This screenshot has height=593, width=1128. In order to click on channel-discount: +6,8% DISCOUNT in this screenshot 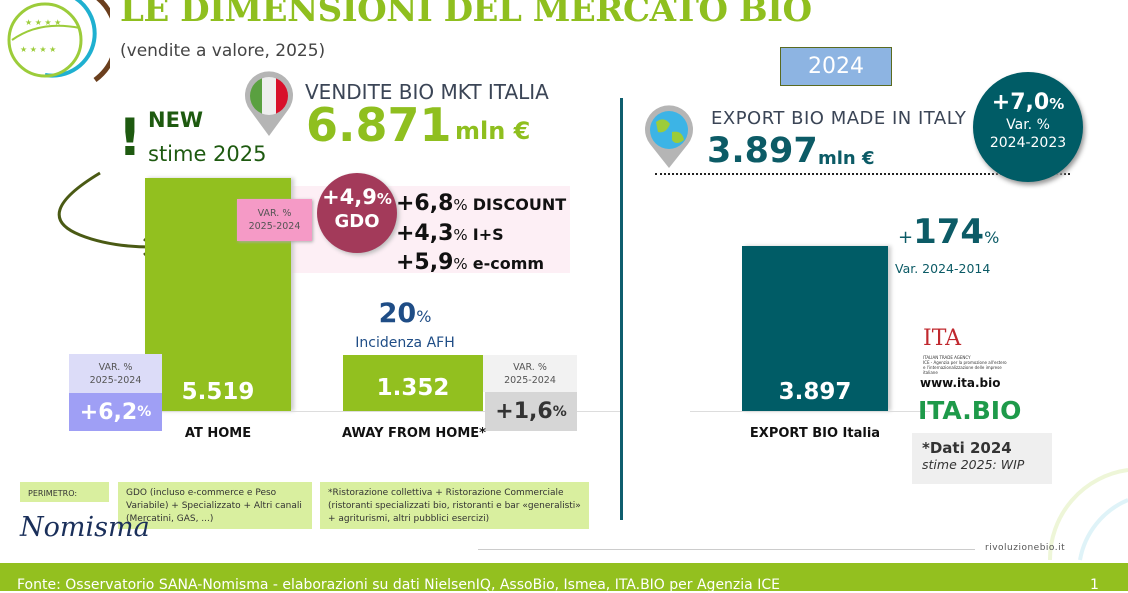, I will do `click(481, 203)`.